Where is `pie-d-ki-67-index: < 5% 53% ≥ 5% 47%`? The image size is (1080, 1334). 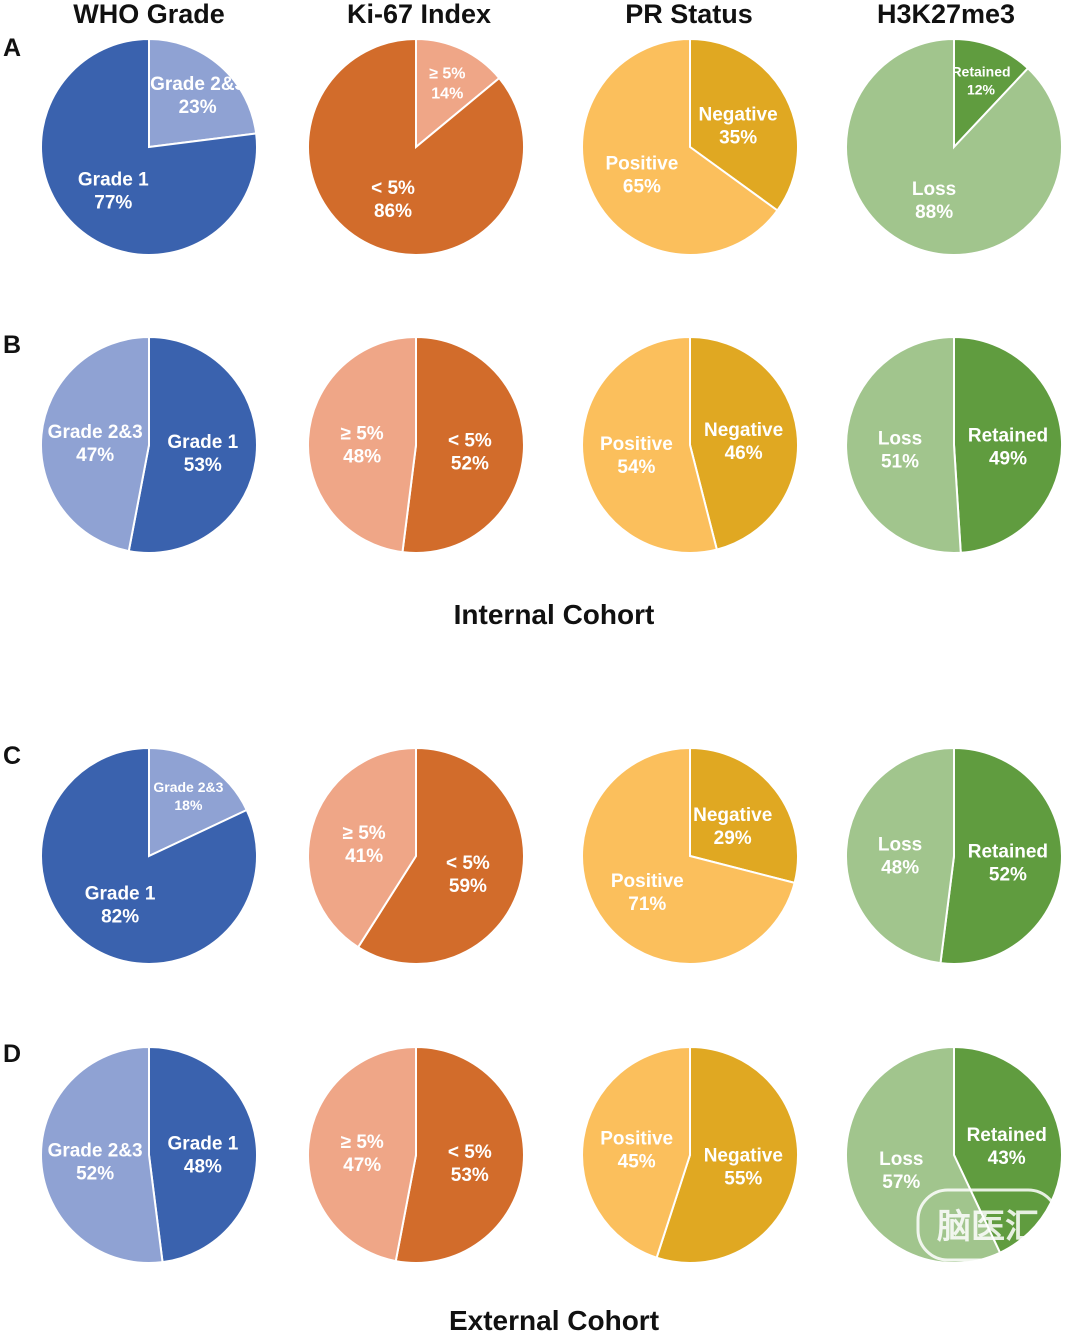 pie-d-ki-67-index: < 5% 53% ≥ 5% 47% is located at coordinates (416, 1154).